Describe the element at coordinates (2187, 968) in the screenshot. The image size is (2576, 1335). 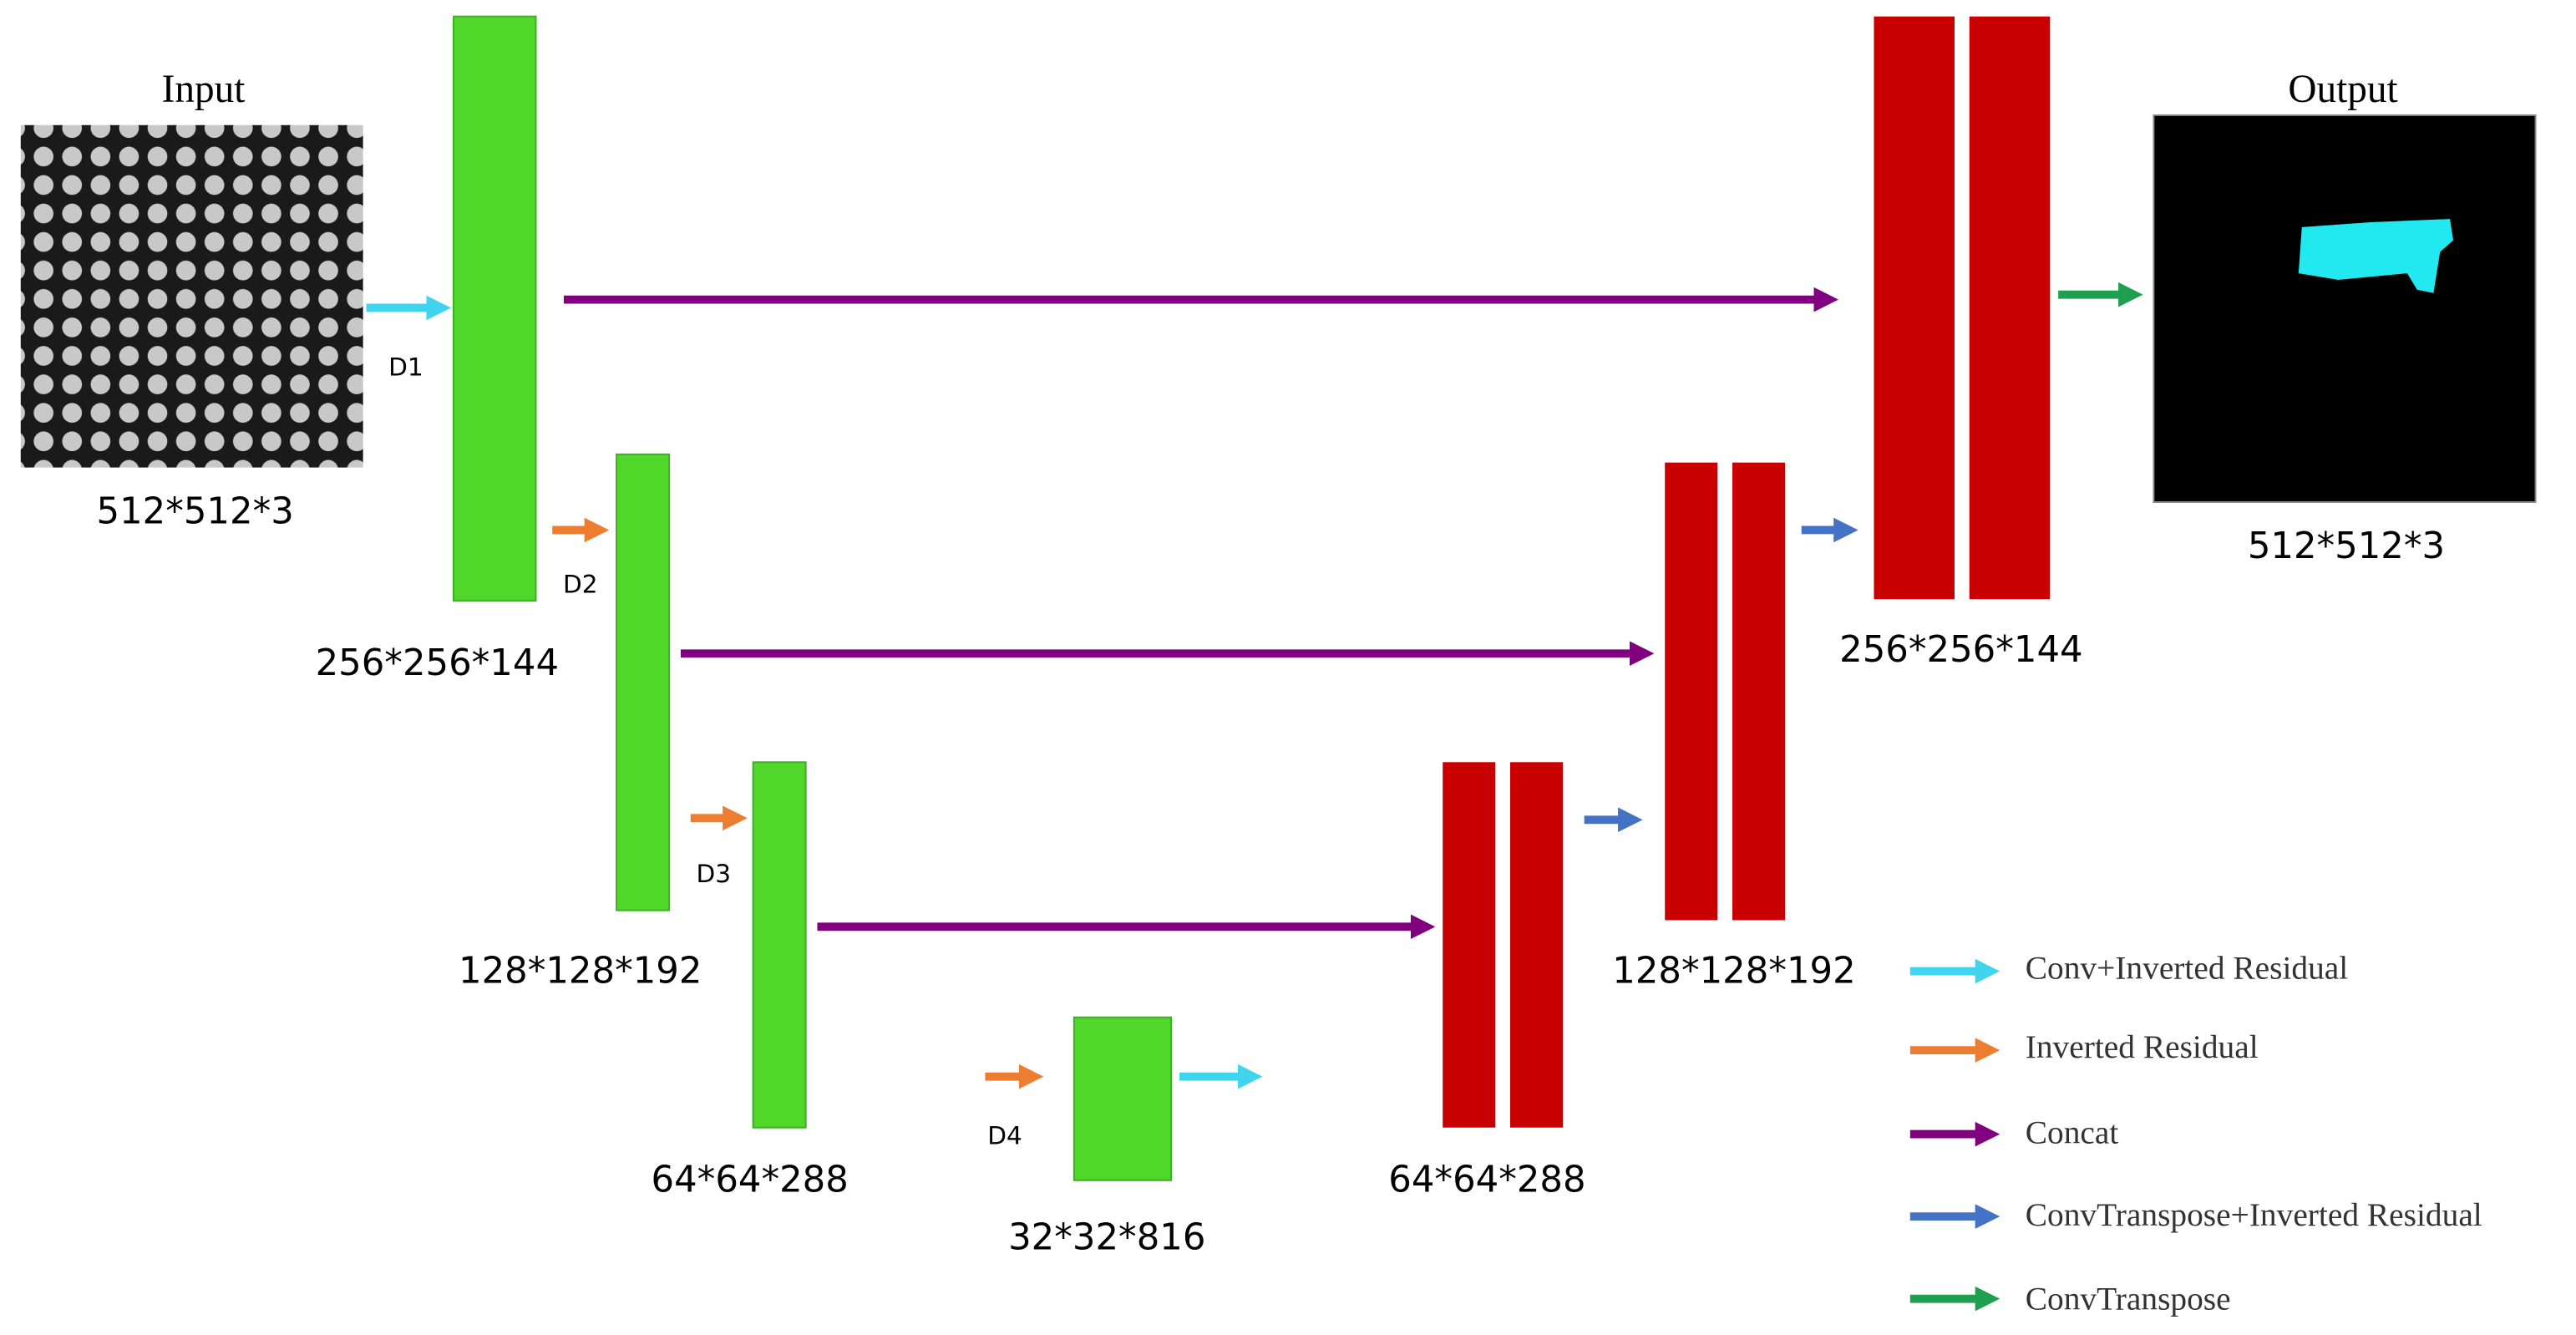
I see `legend-label: Conv+Inverted Residual` at that location.